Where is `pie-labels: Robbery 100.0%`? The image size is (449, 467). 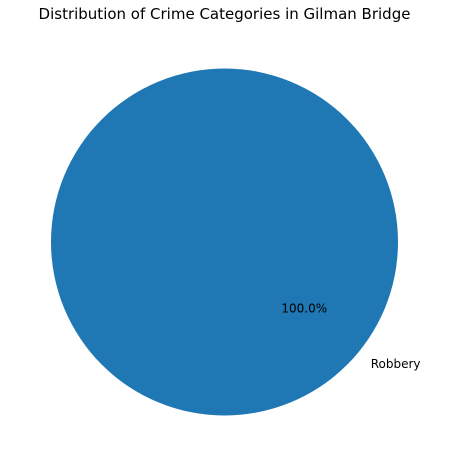 pie-labels: Robbery 100.0% is located at coordinates (350, 336).